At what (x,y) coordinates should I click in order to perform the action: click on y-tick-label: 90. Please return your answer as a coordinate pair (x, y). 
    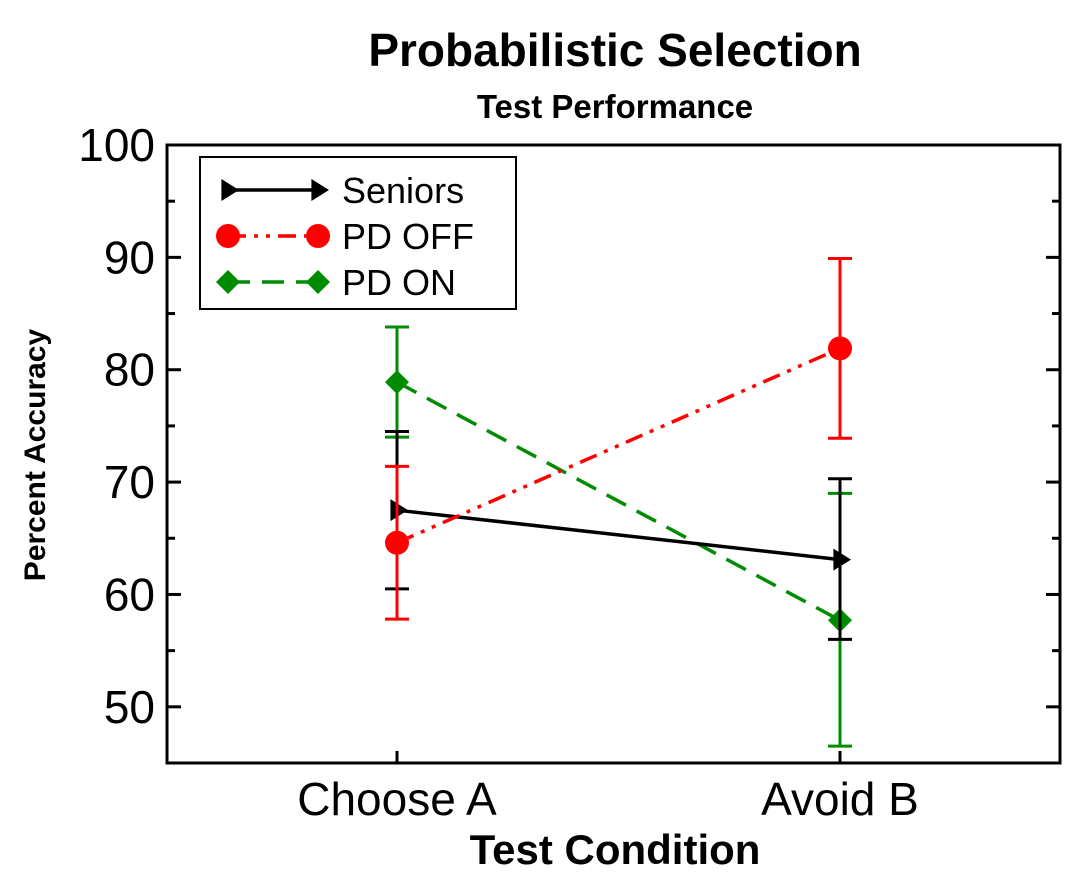
    Looking at the image, I should click on (129, 257).